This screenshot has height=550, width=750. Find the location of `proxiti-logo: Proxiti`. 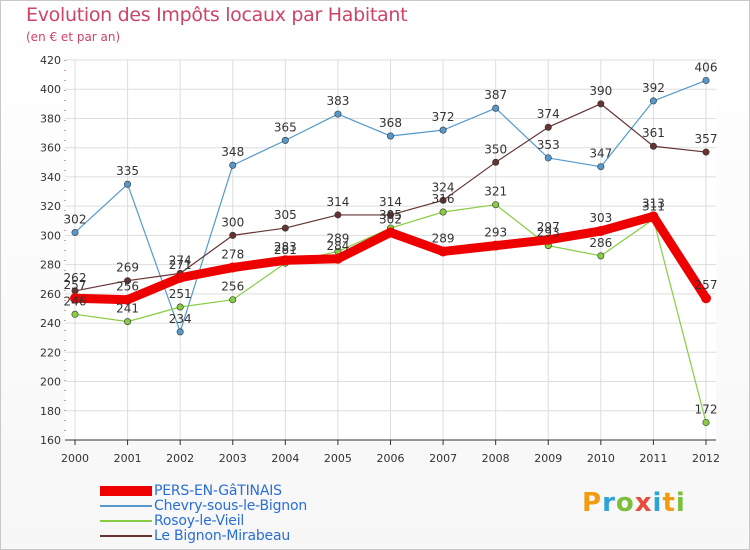

proxiti-logo: Proxiti is located at coordinates (634, 503).